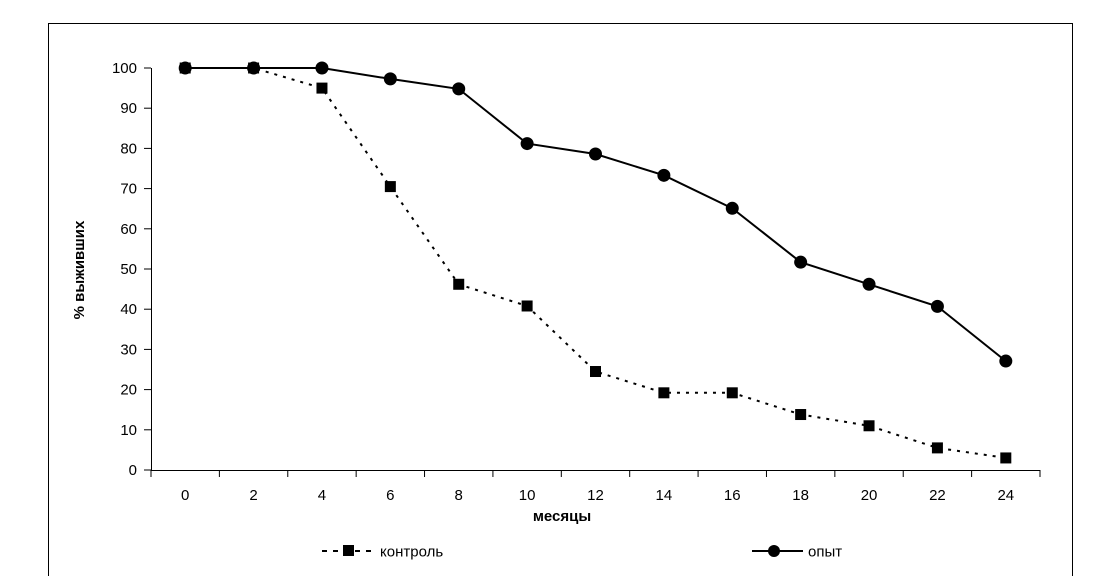 Image resolution: width=1116 pixels, height=576 pixels. What do you see at coordinates (348, 550) in the screenshot?
I see `legend-control-marker` at bounding box center [348, 550].